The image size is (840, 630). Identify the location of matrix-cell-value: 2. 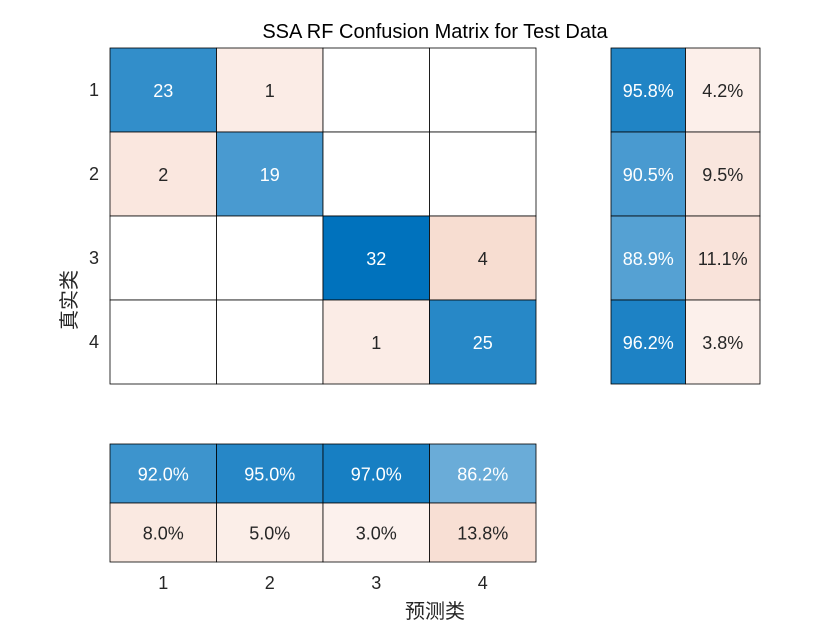
(163, 175).